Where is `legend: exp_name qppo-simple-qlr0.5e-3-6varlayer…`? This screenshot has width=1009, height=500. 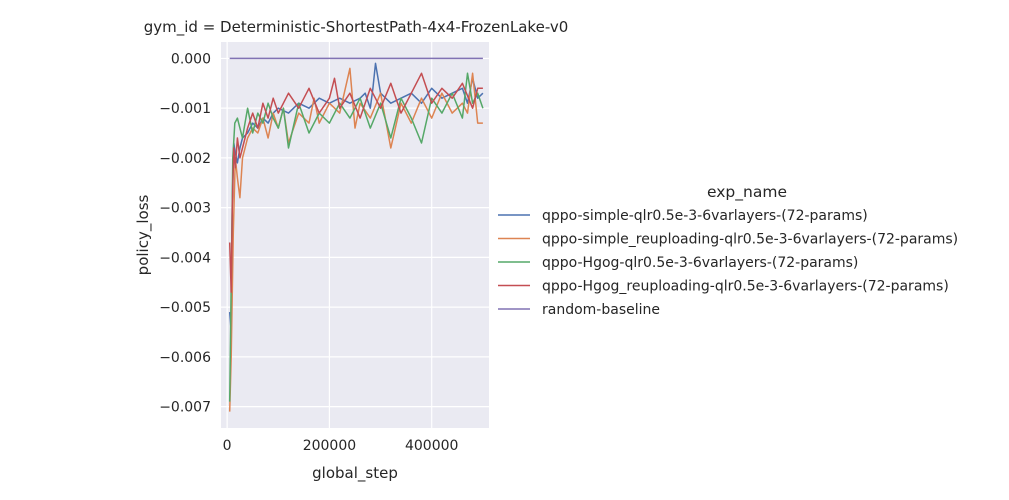
legend: exp_name qppo-simple-qlr0.5e-3-6varlayer… is located at coordinates (728, 250).